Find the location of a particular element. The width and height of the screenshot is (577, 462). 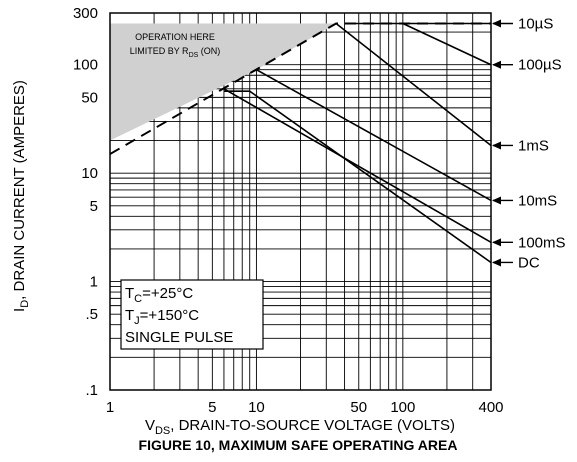

x-tick-label: 100 is located at coordinates (402, 407).